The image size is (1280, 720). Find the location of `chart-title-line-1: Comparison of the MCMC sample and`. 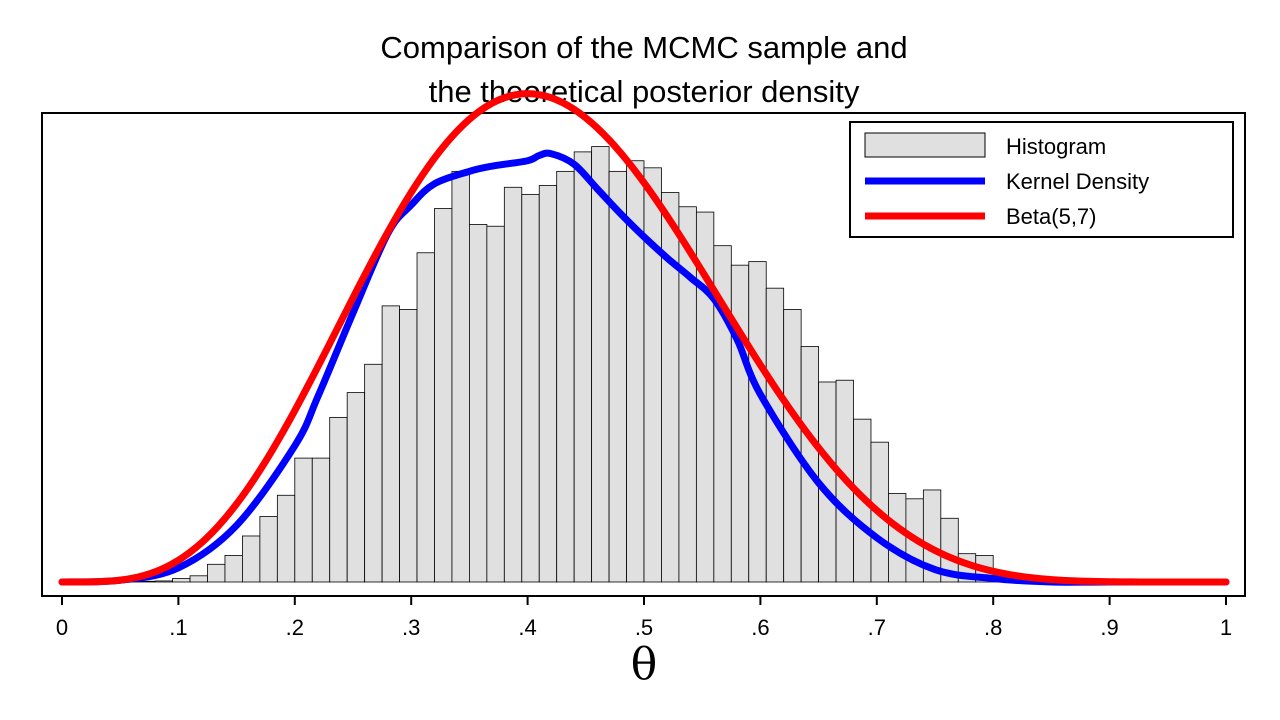

chart-title-line-1: Comparison of the MCMC sample and is located at coordinates (644, 47).